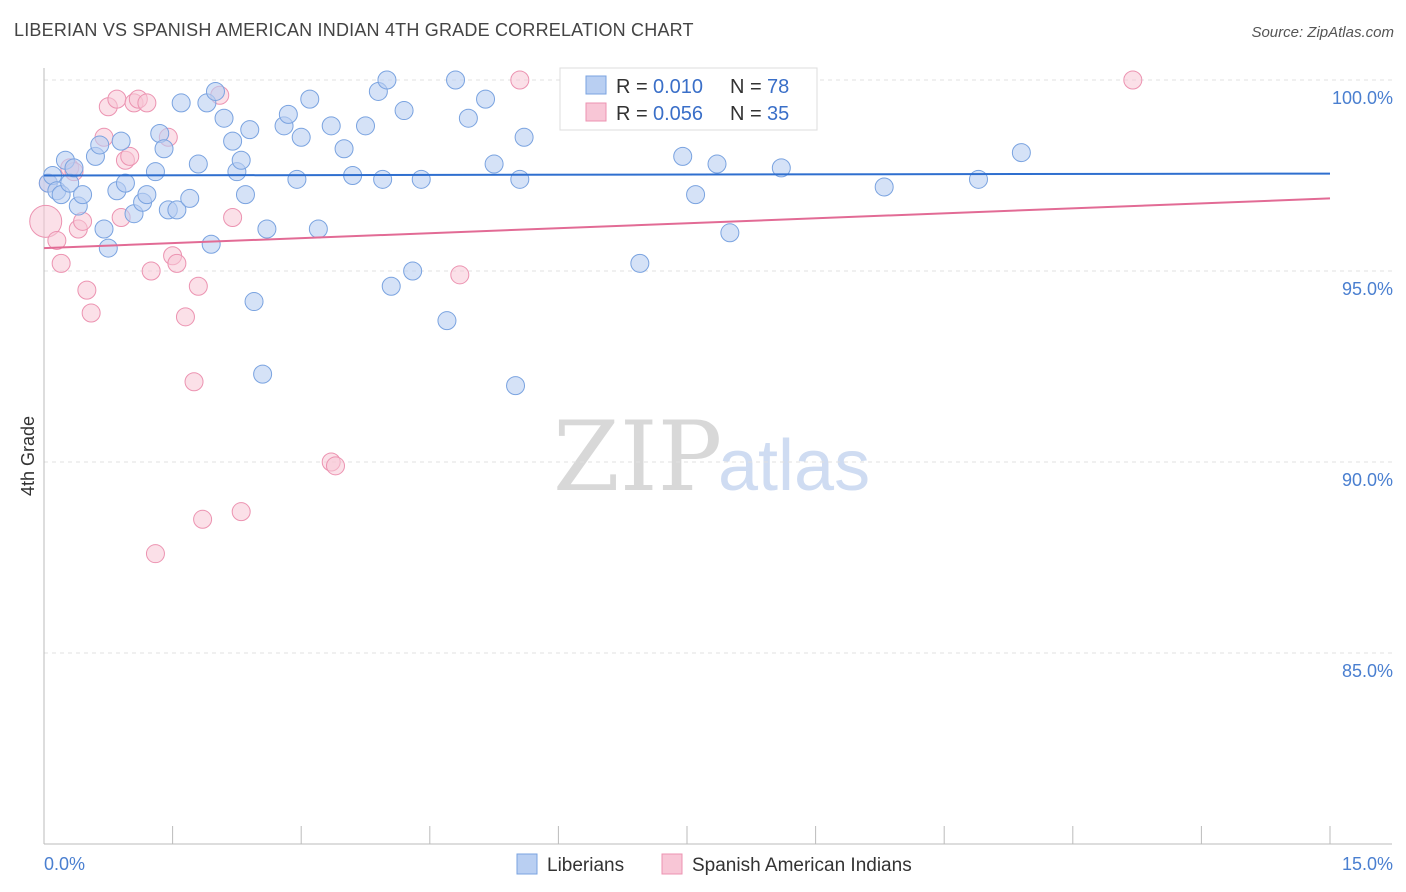  Describe the element at coordinates (1362, 98) in the screenshot. I see `y-tick-label-3: 100.0%` at that location.